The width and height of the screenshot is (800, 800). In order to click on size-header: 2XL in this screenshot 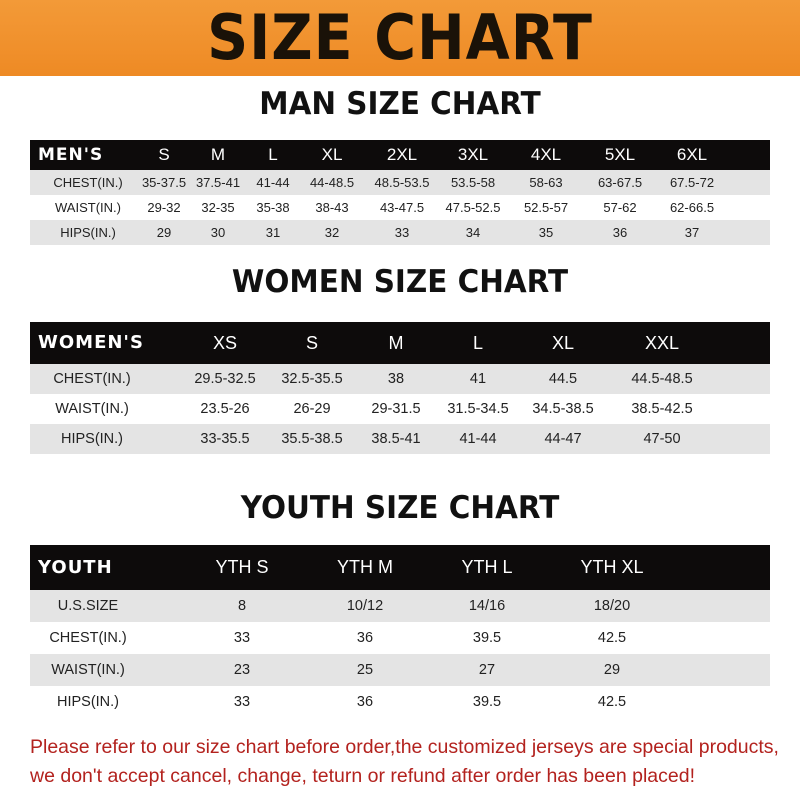, I will do `click(402, 154)`.